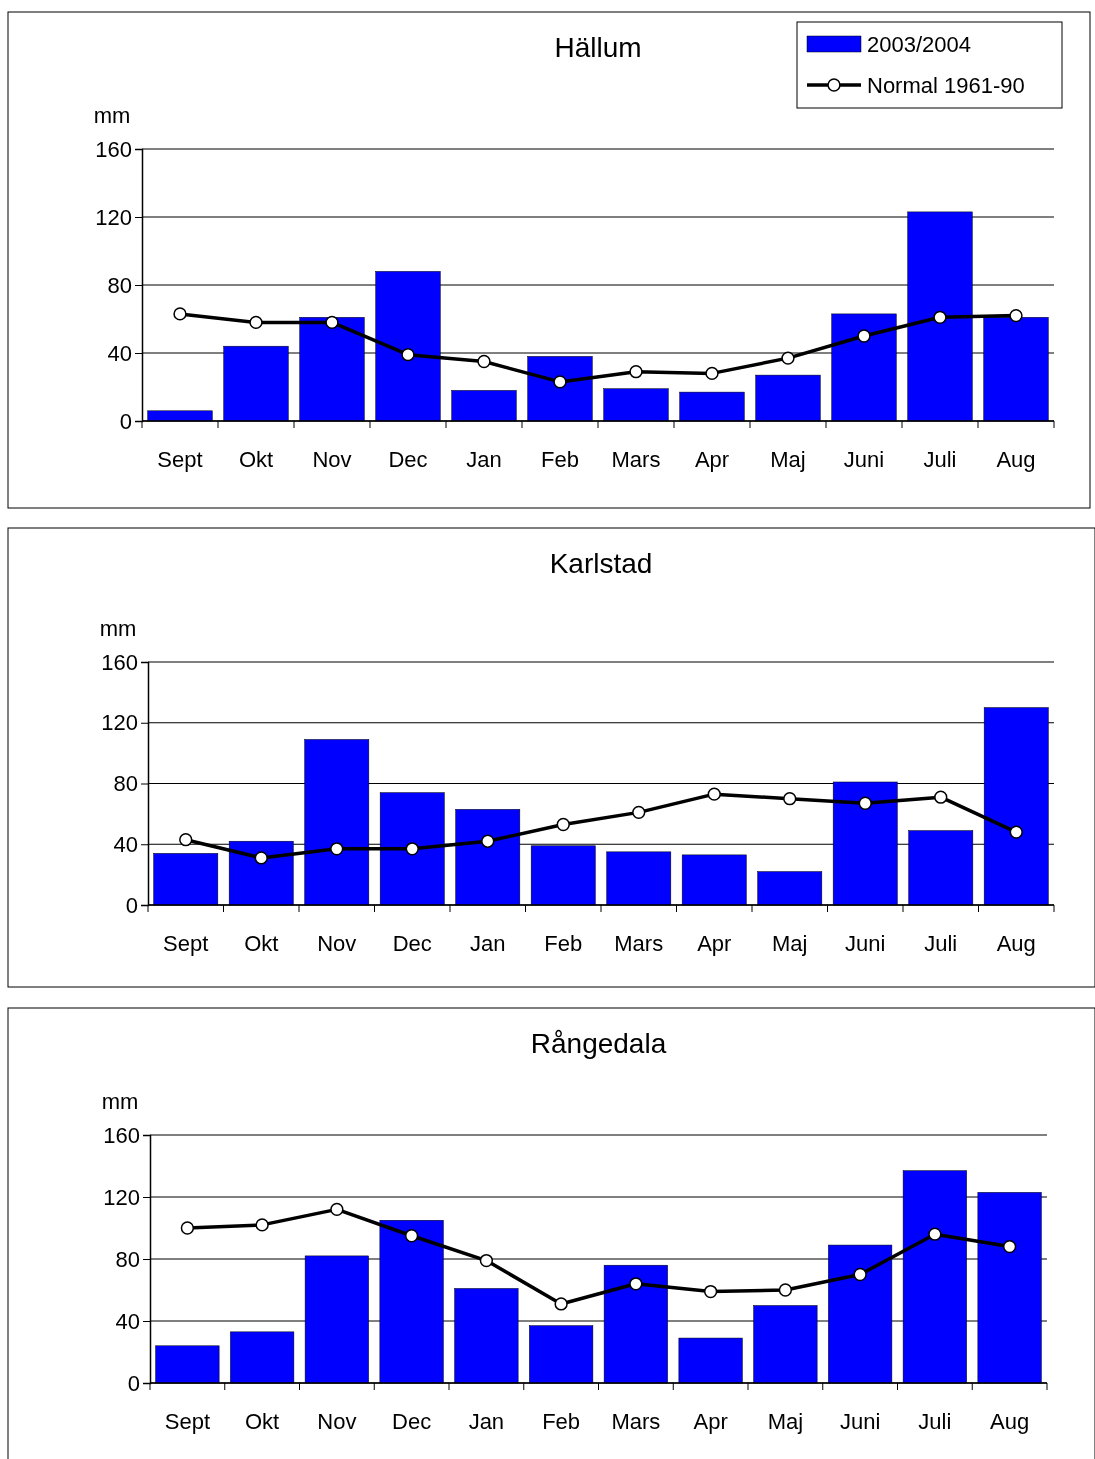  I want to click on chart-title: Rångedala, so click(598, 1043).